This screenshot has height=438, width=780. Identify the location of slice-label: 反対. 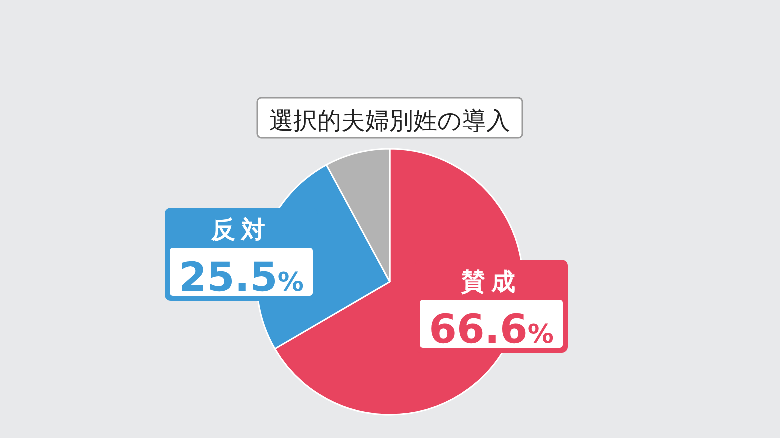
(241, 230).